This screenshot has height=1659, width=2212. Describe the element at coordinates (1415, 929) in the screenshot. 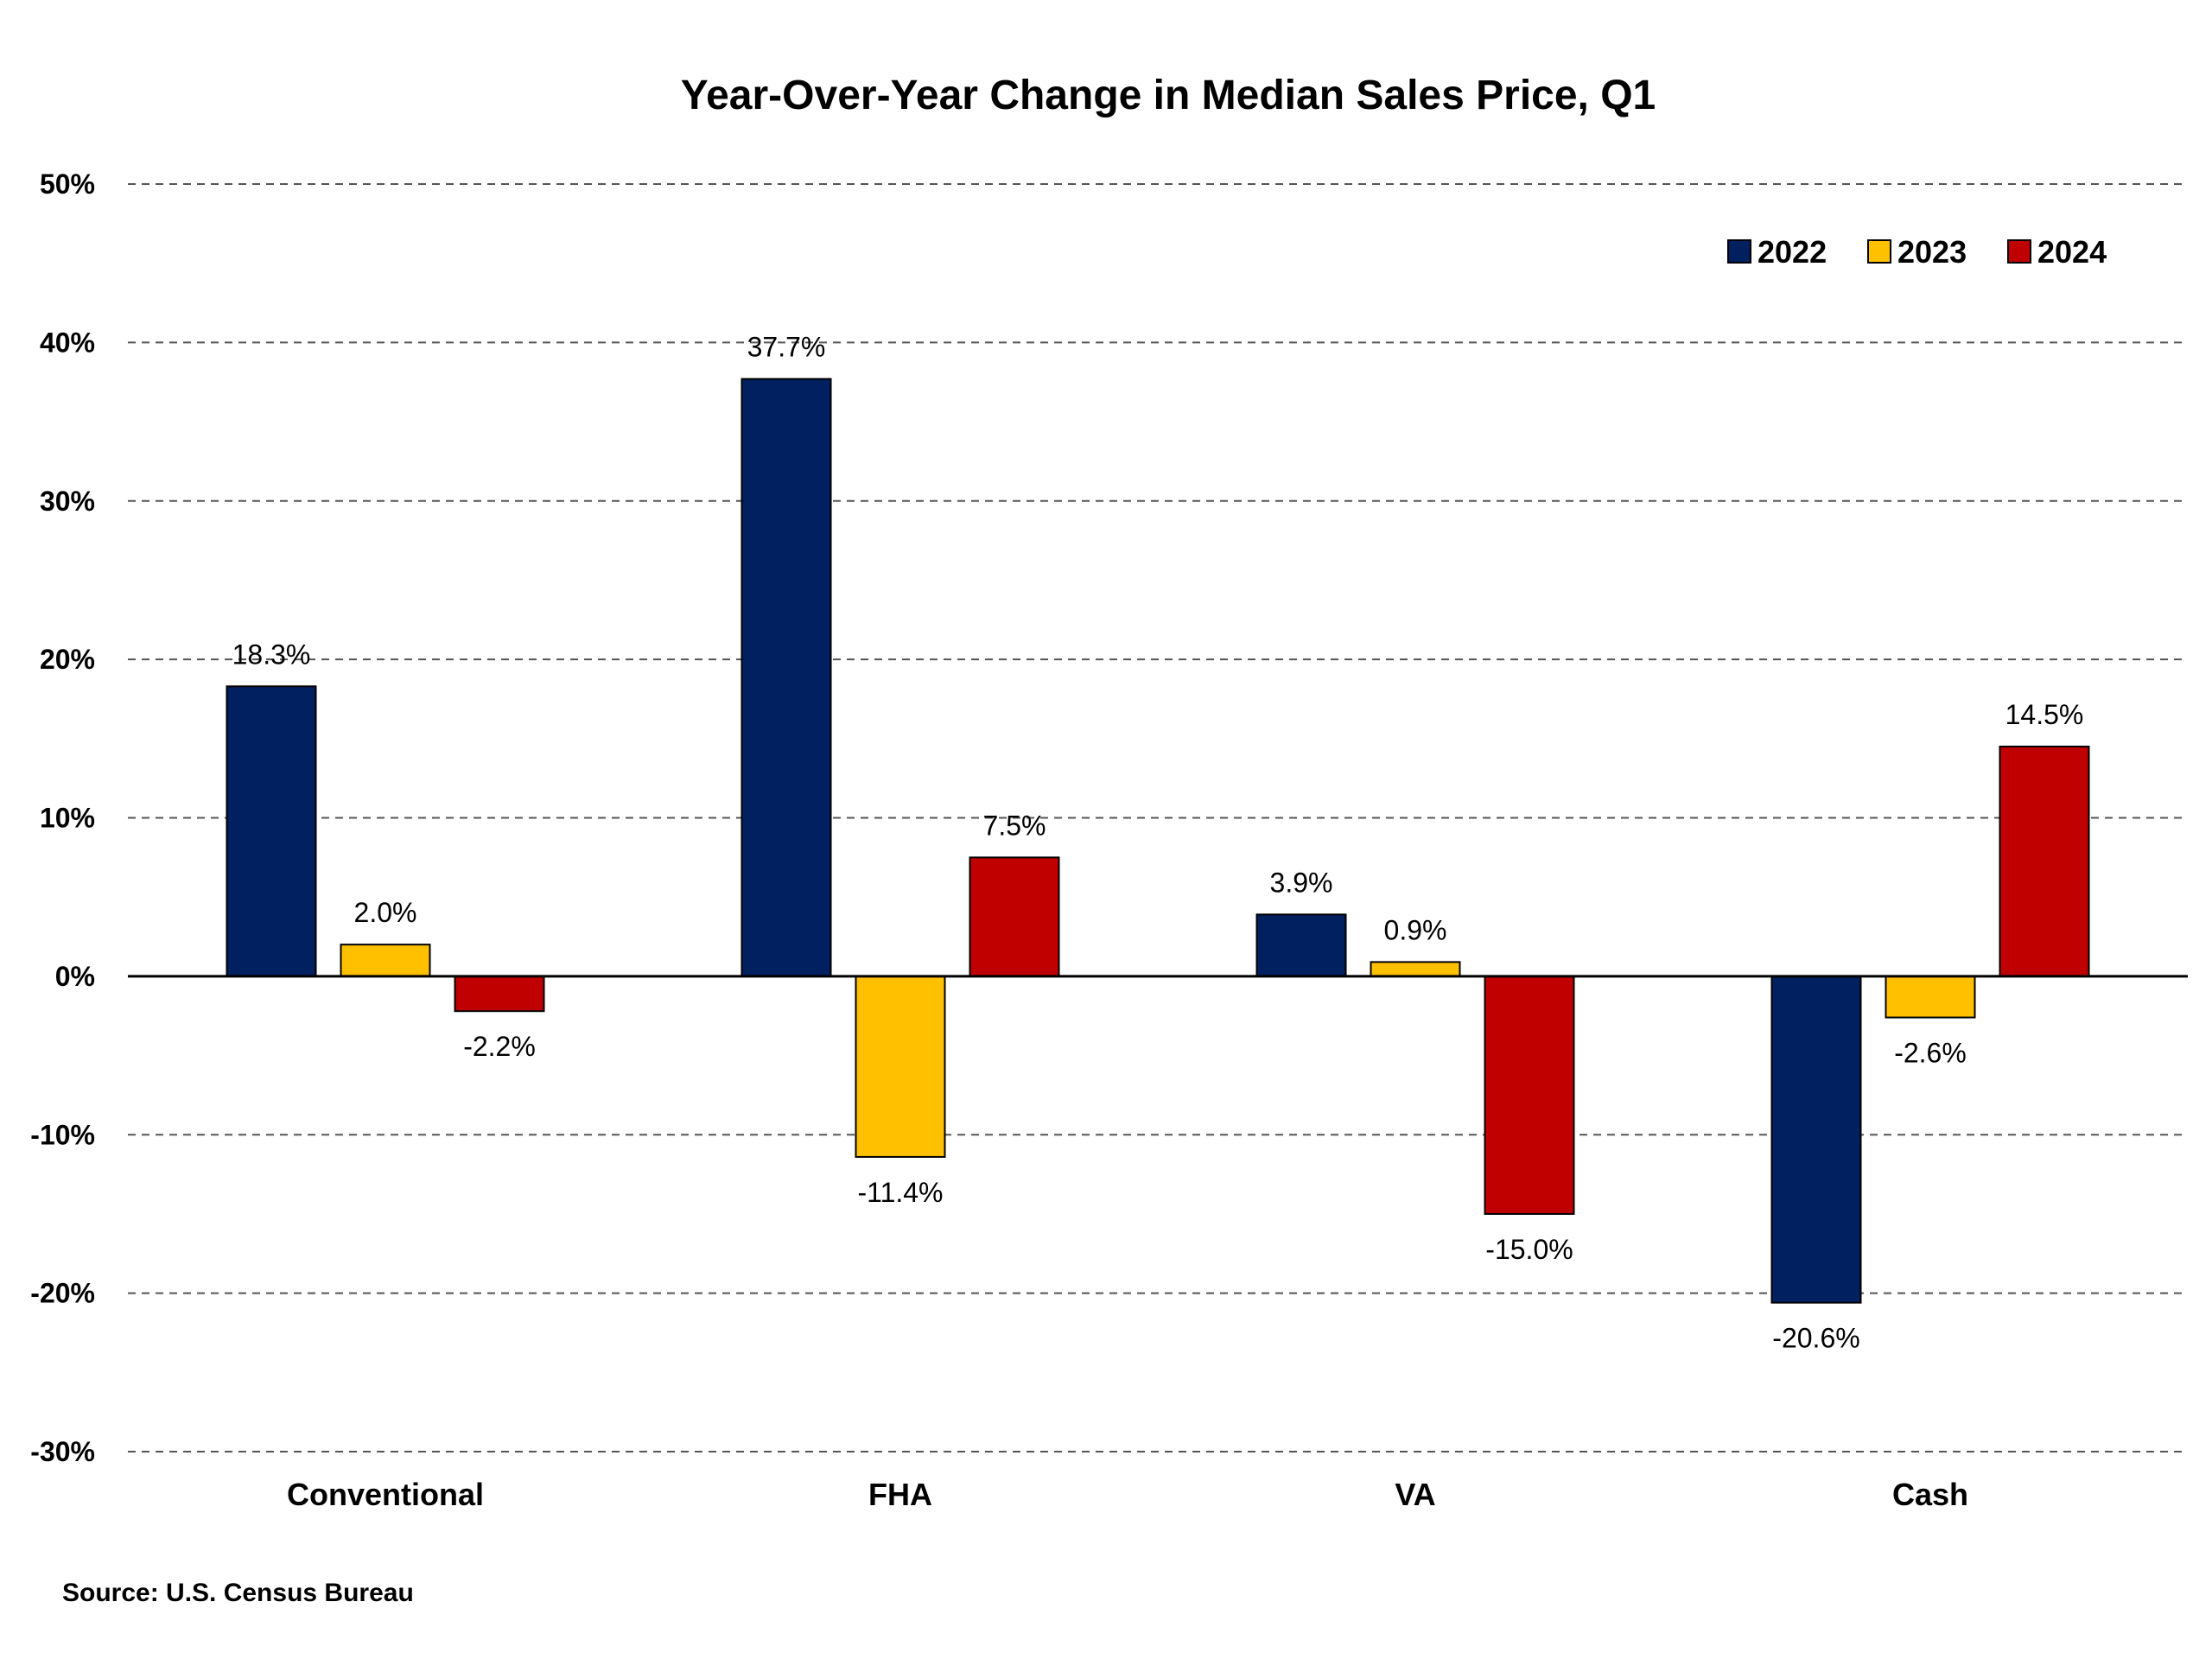

I see `data-label: 0.9%` at that location.